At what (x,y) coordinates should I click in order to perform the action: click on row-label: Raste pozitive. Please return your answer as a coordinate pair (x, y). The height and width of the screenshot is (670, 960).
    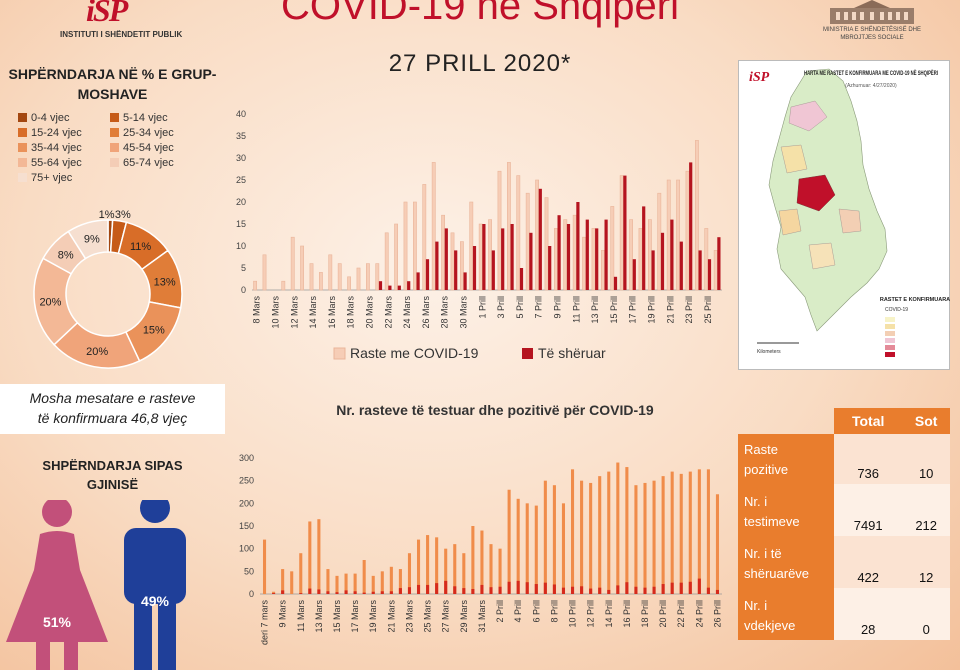
    Looking at the image, I should click on (786, 459).